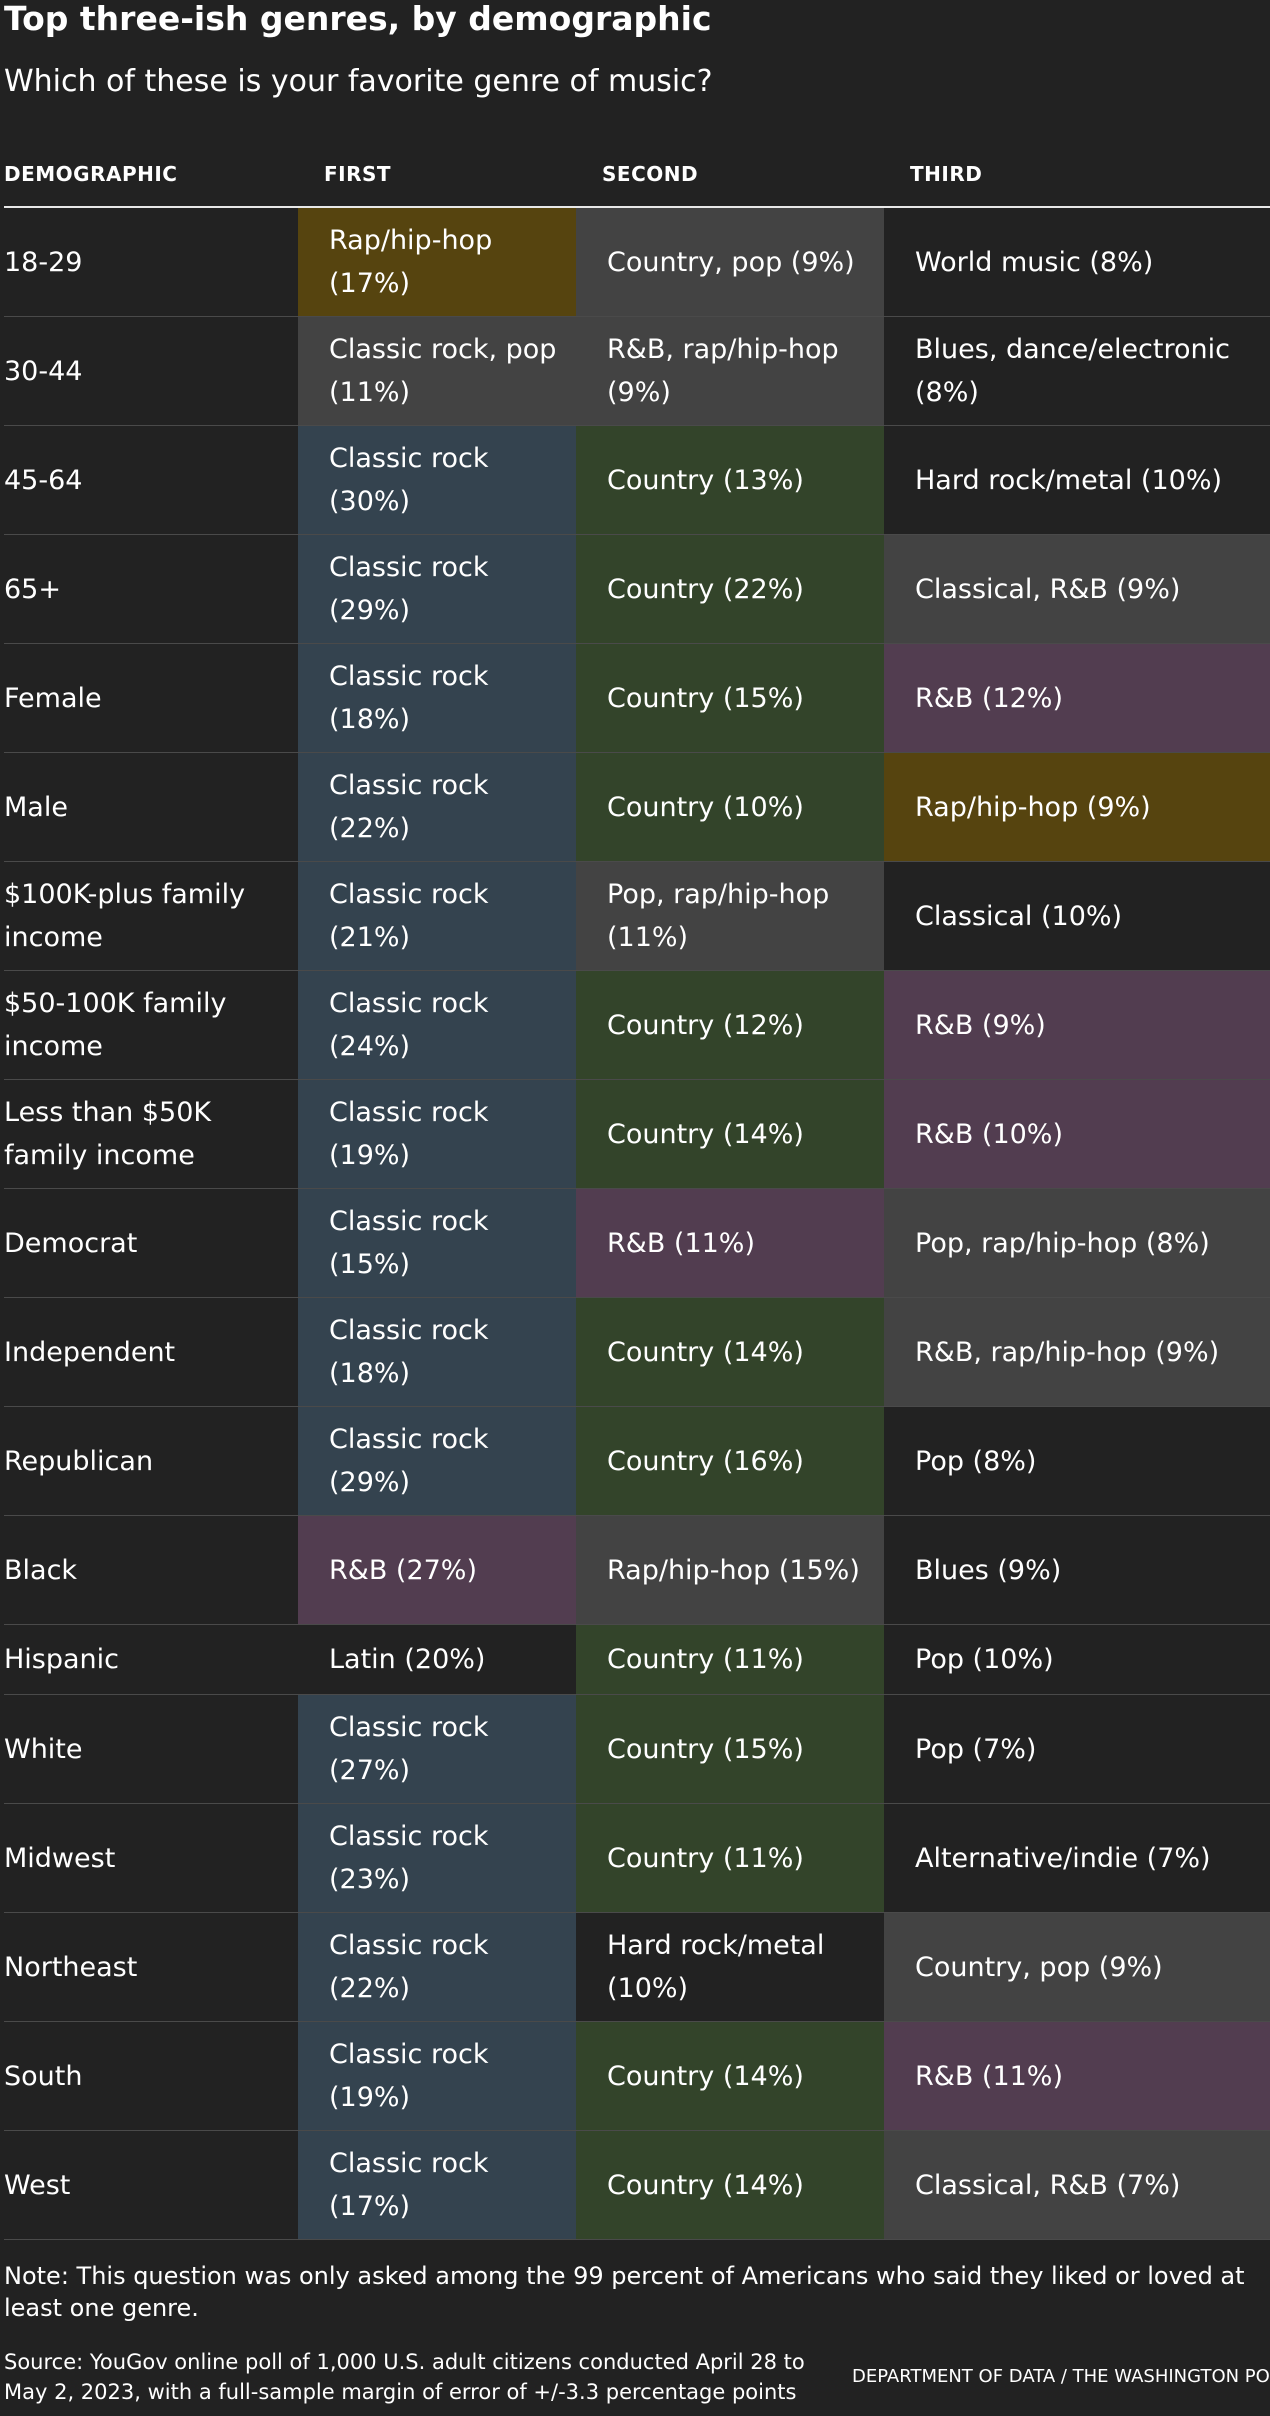 The height and width of the screenshot is (2416, 1270). I want to click on demographic-cell: Northeast, so click(71, 1967).